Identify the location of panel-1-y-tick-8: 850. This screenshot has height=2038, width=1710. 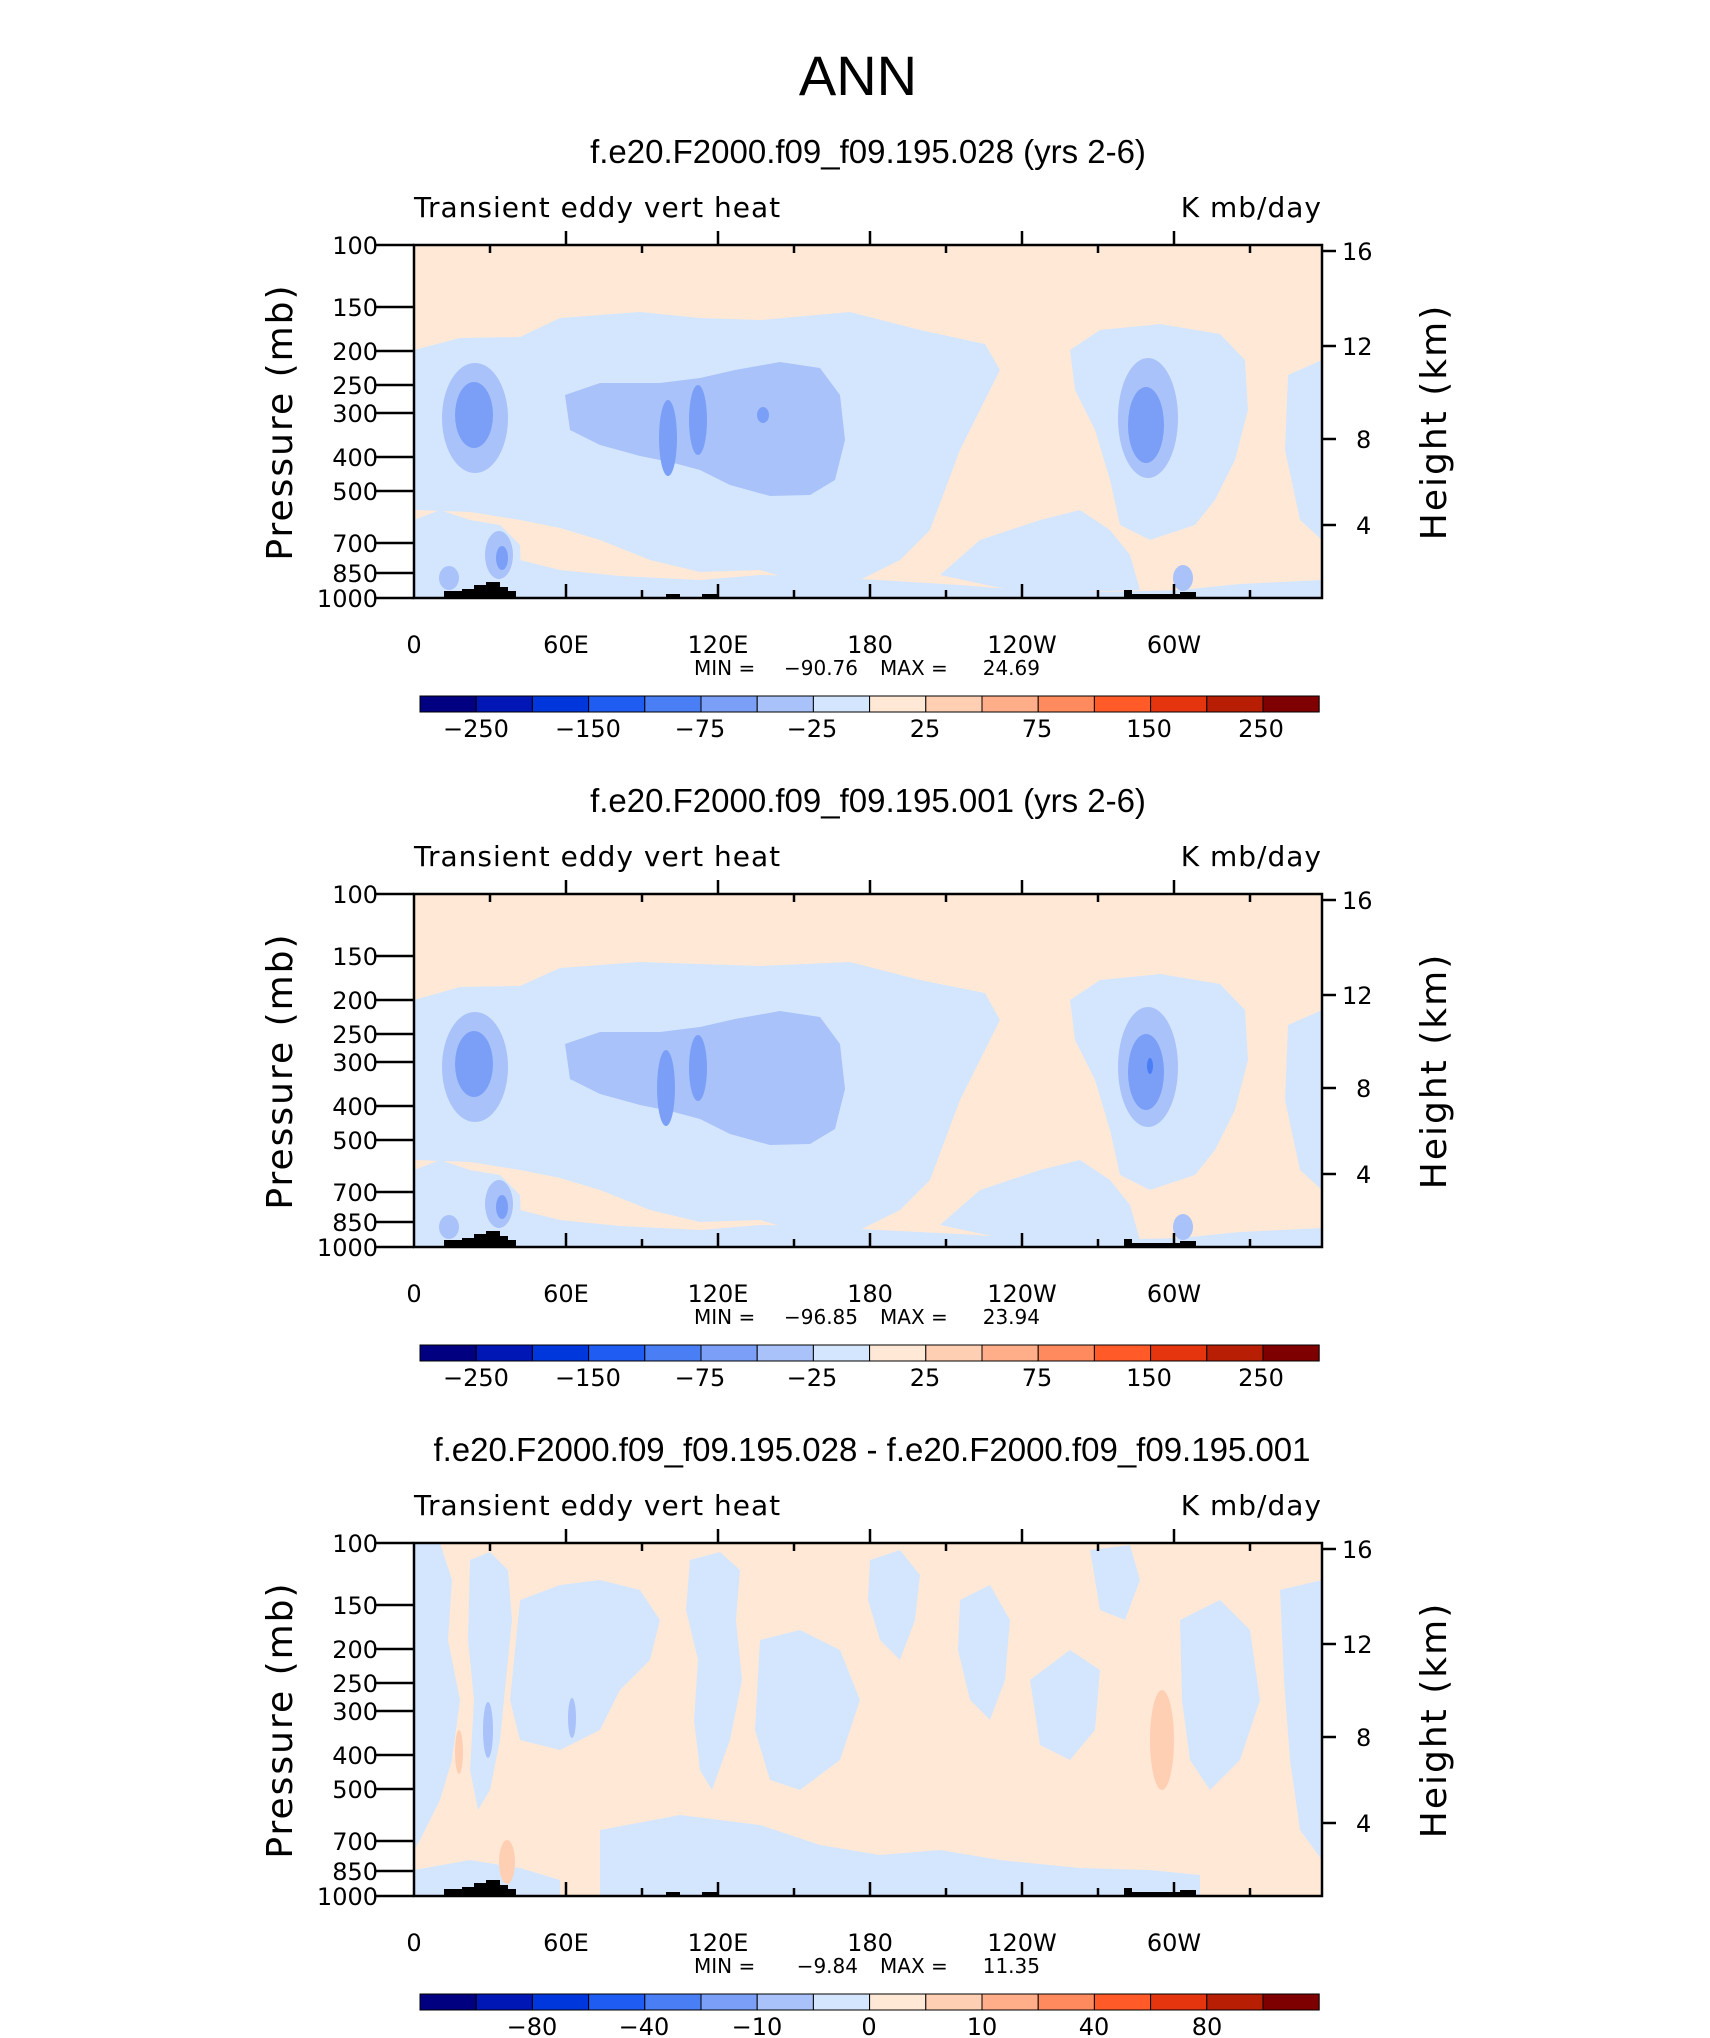
(355, 574).